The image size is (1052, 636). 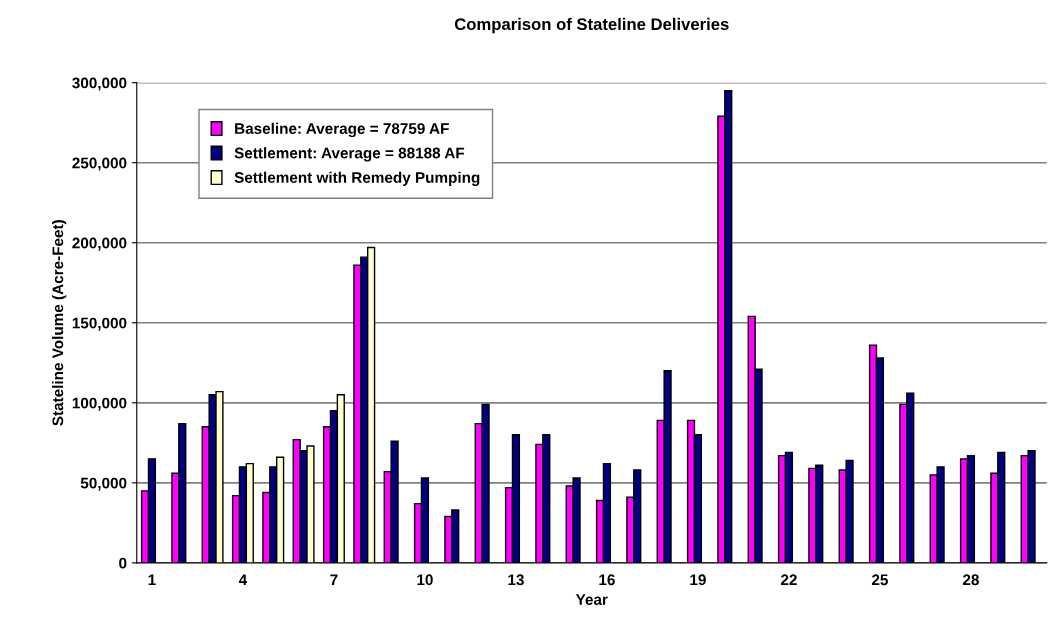 I want to click on x-tick-label: 1, so click(x=152, y=580).